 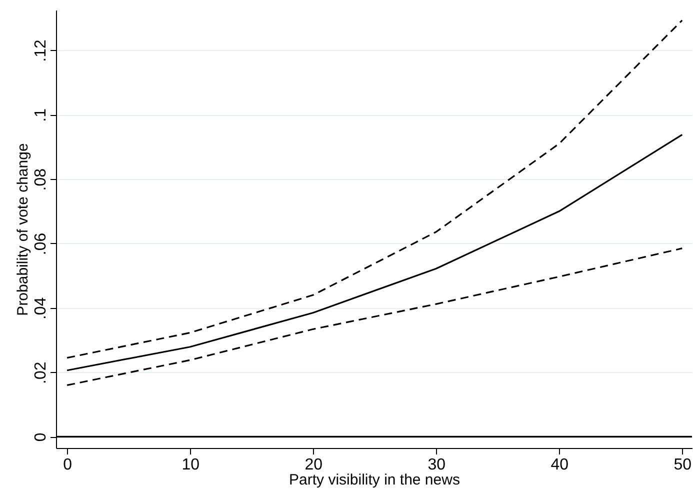 I want to click on x-tick-label: 20, so click(x=313, y=465).